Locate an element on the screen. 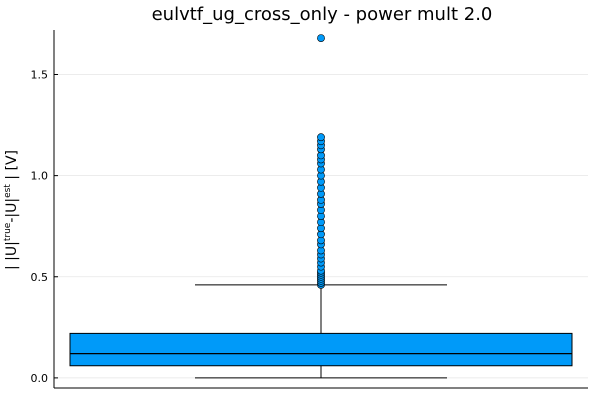 This screenshot has width=600, height=400. ylabel-part-3: -|U| is located at coordinates (12, 210).